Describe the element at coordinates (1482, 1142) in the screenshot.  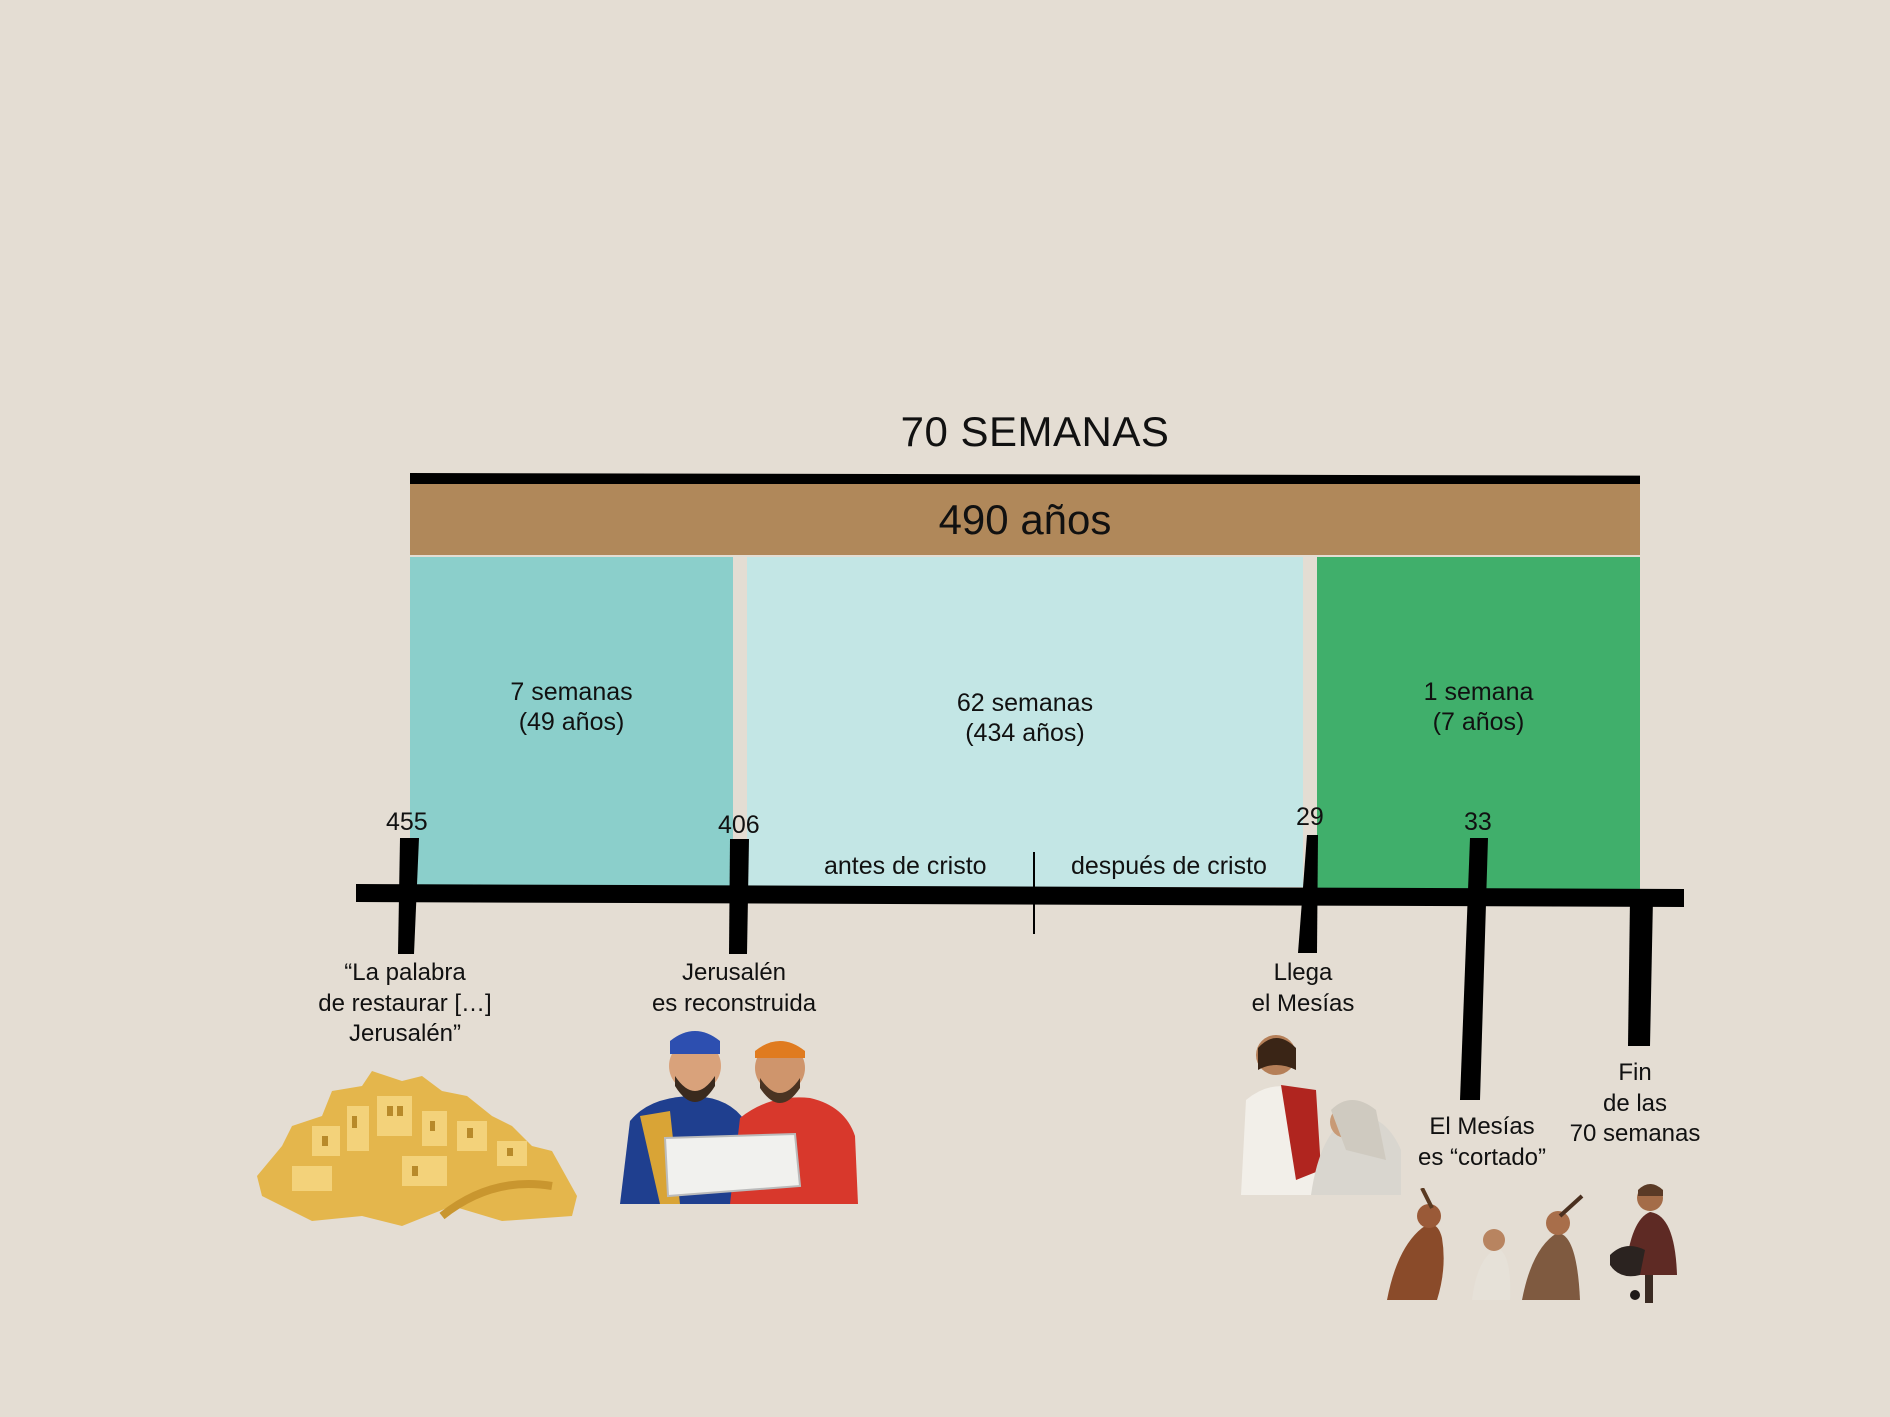
I see `event-messiah-cut-off-label: El Mesías es “cortado”` at that location.